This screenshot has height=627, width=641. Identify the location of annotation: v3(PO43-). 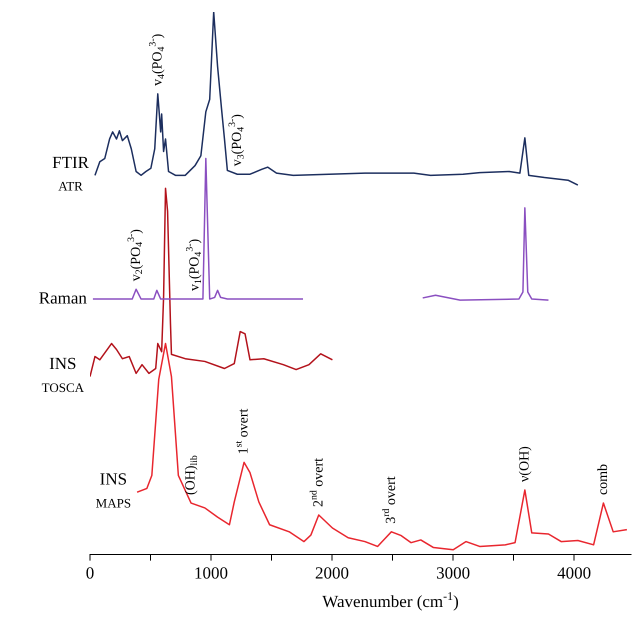
(236, 140).